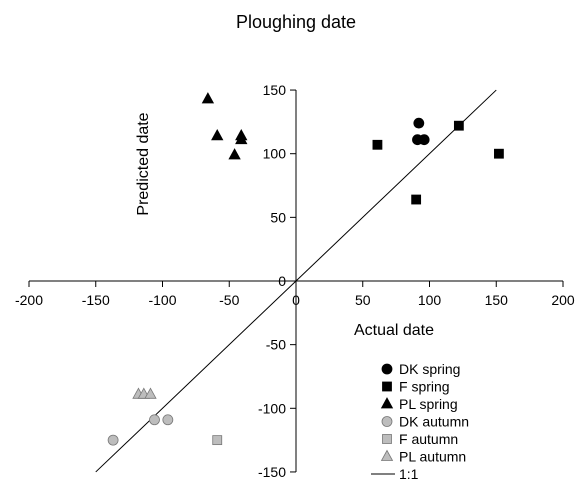 The image size is (575, 495). What do you see at coordinates (229, 300) in the screenshot?
I see `x-tick-label: -50` at bounding box center [229, 300].